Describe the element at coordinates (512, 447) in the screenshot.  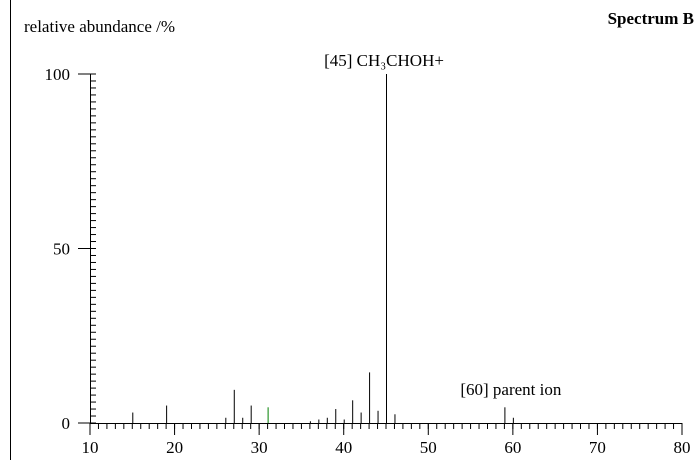
I see `x-tick-label: 60` at that location.